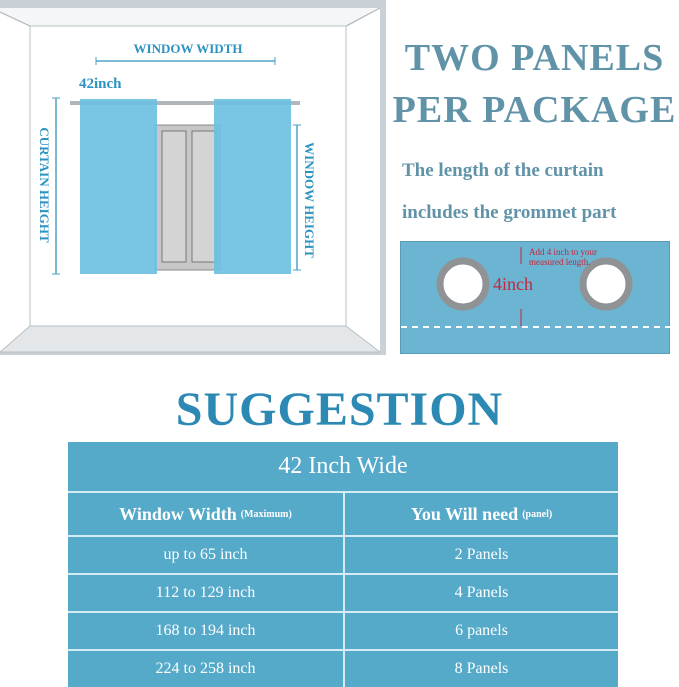  What do you see at coordinates (178, 513) in the screenshot?
I see `col1-label: Window Width` at bounding box center [178, 513].